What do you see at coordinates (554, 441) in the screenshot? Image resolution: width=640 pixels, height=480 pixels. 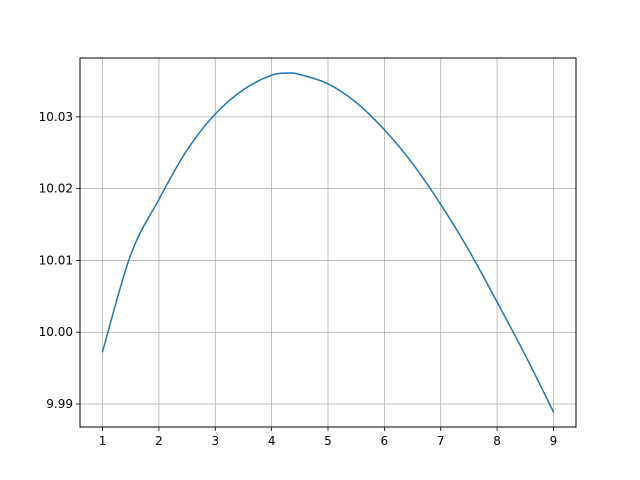 I see `x-tick-label: 9` at bounding box center [554, 441].